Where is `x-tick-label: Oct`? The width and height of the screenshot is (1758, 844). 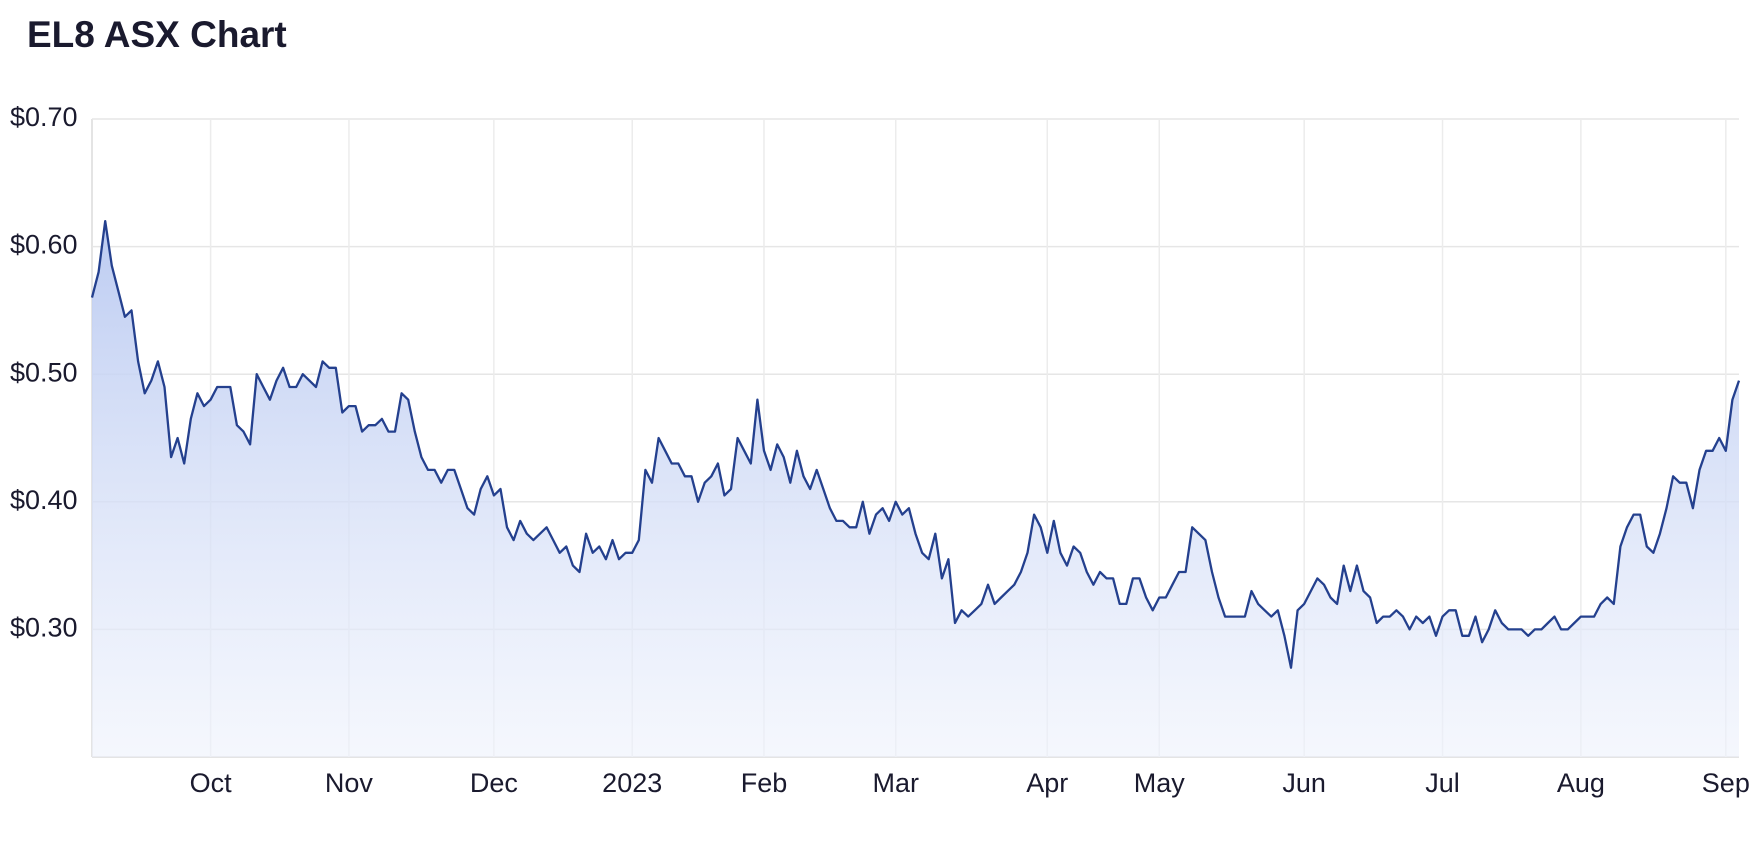
x-tick-label: Oct is located at coordinates (211, 783).